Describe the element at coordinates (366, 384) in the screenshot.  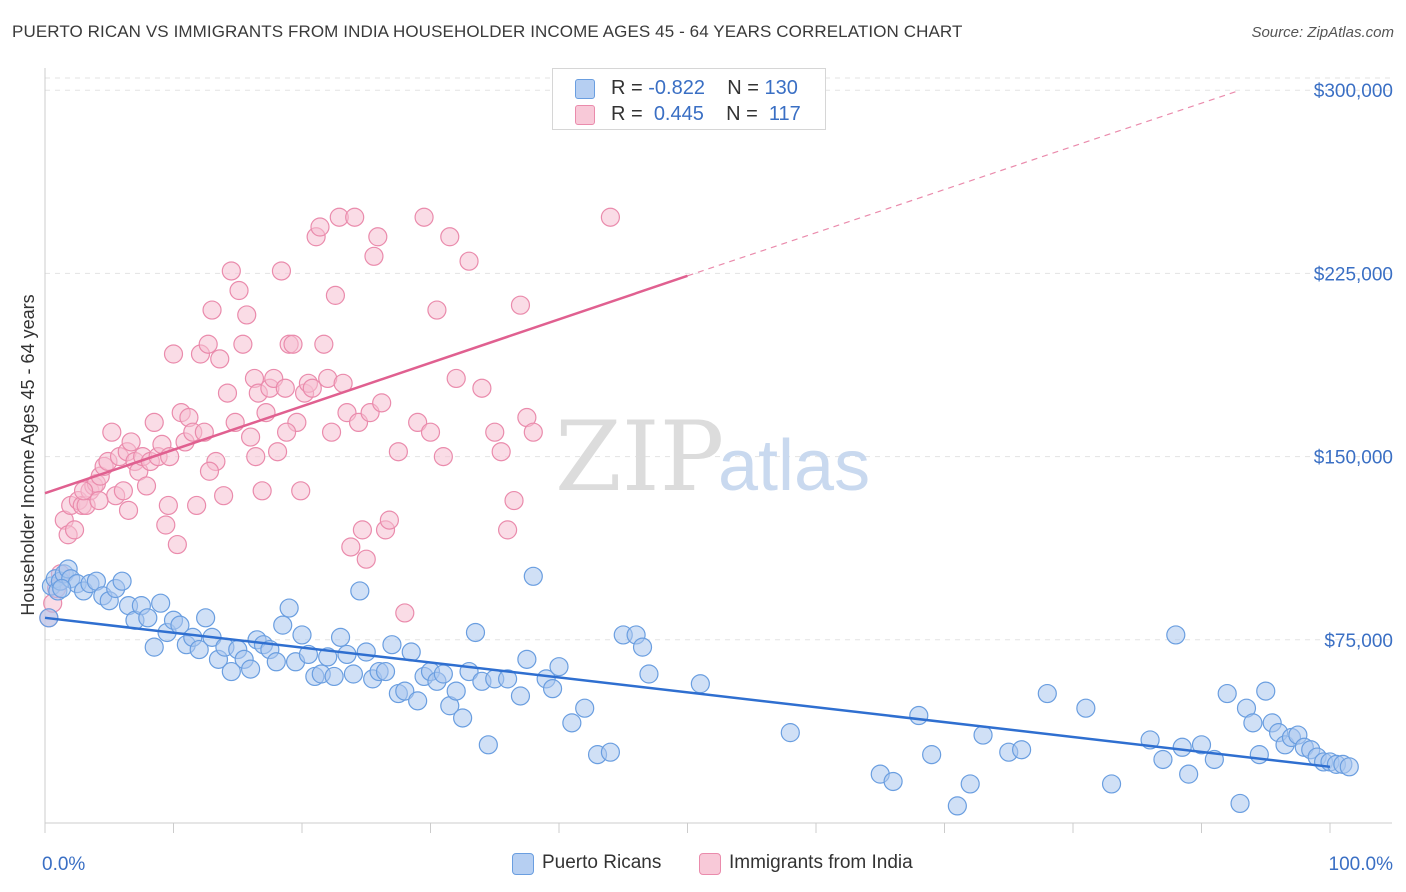
I see `trend-line-india` at that location.